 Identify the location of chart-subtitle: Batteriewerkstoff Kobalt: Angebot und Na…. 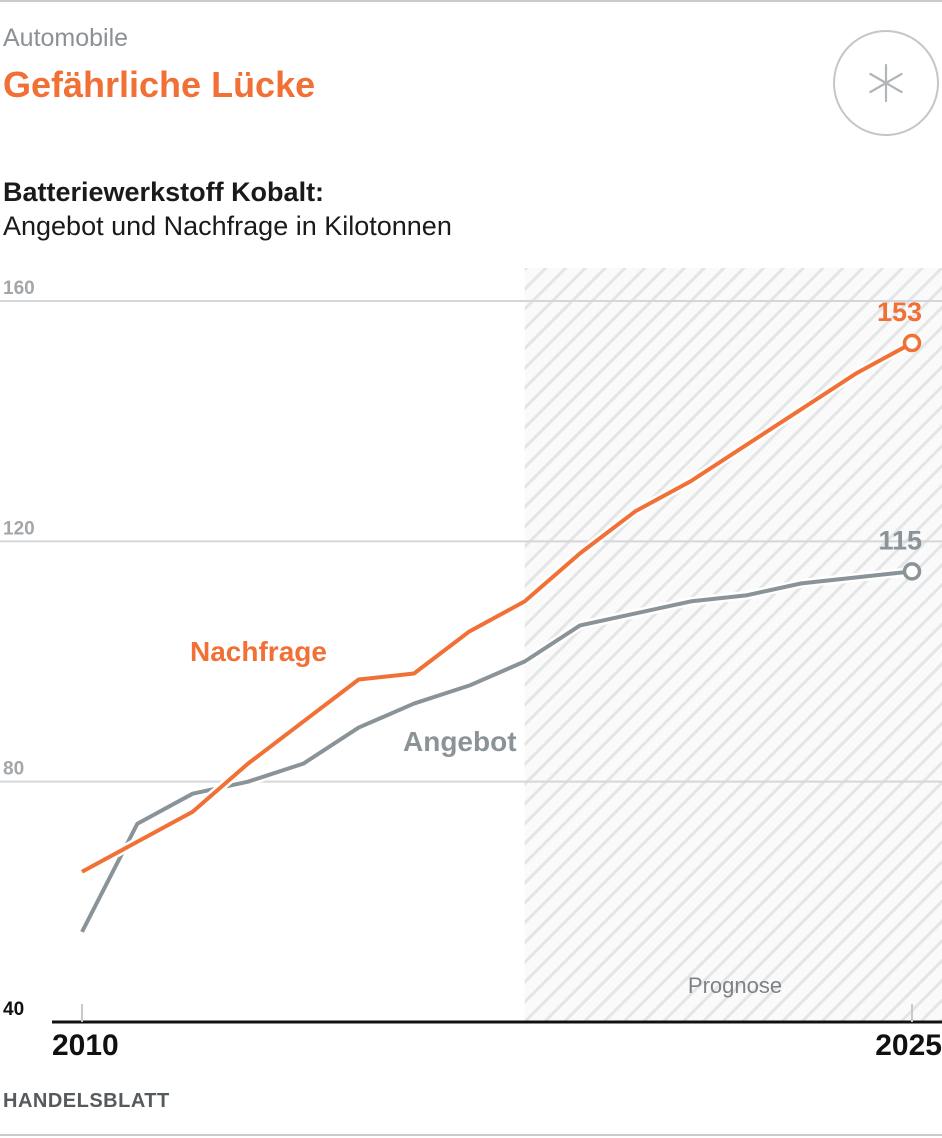
(227, 209).